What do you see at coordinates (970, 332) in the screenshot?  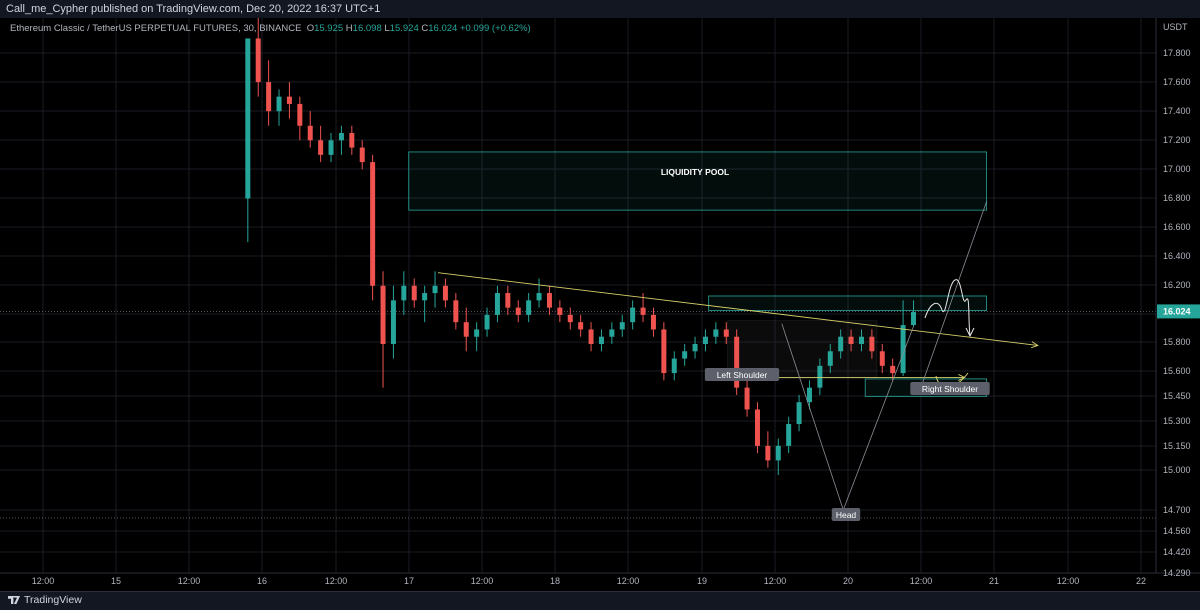 I see `projection-arrow` at bounding box center [970, 332].